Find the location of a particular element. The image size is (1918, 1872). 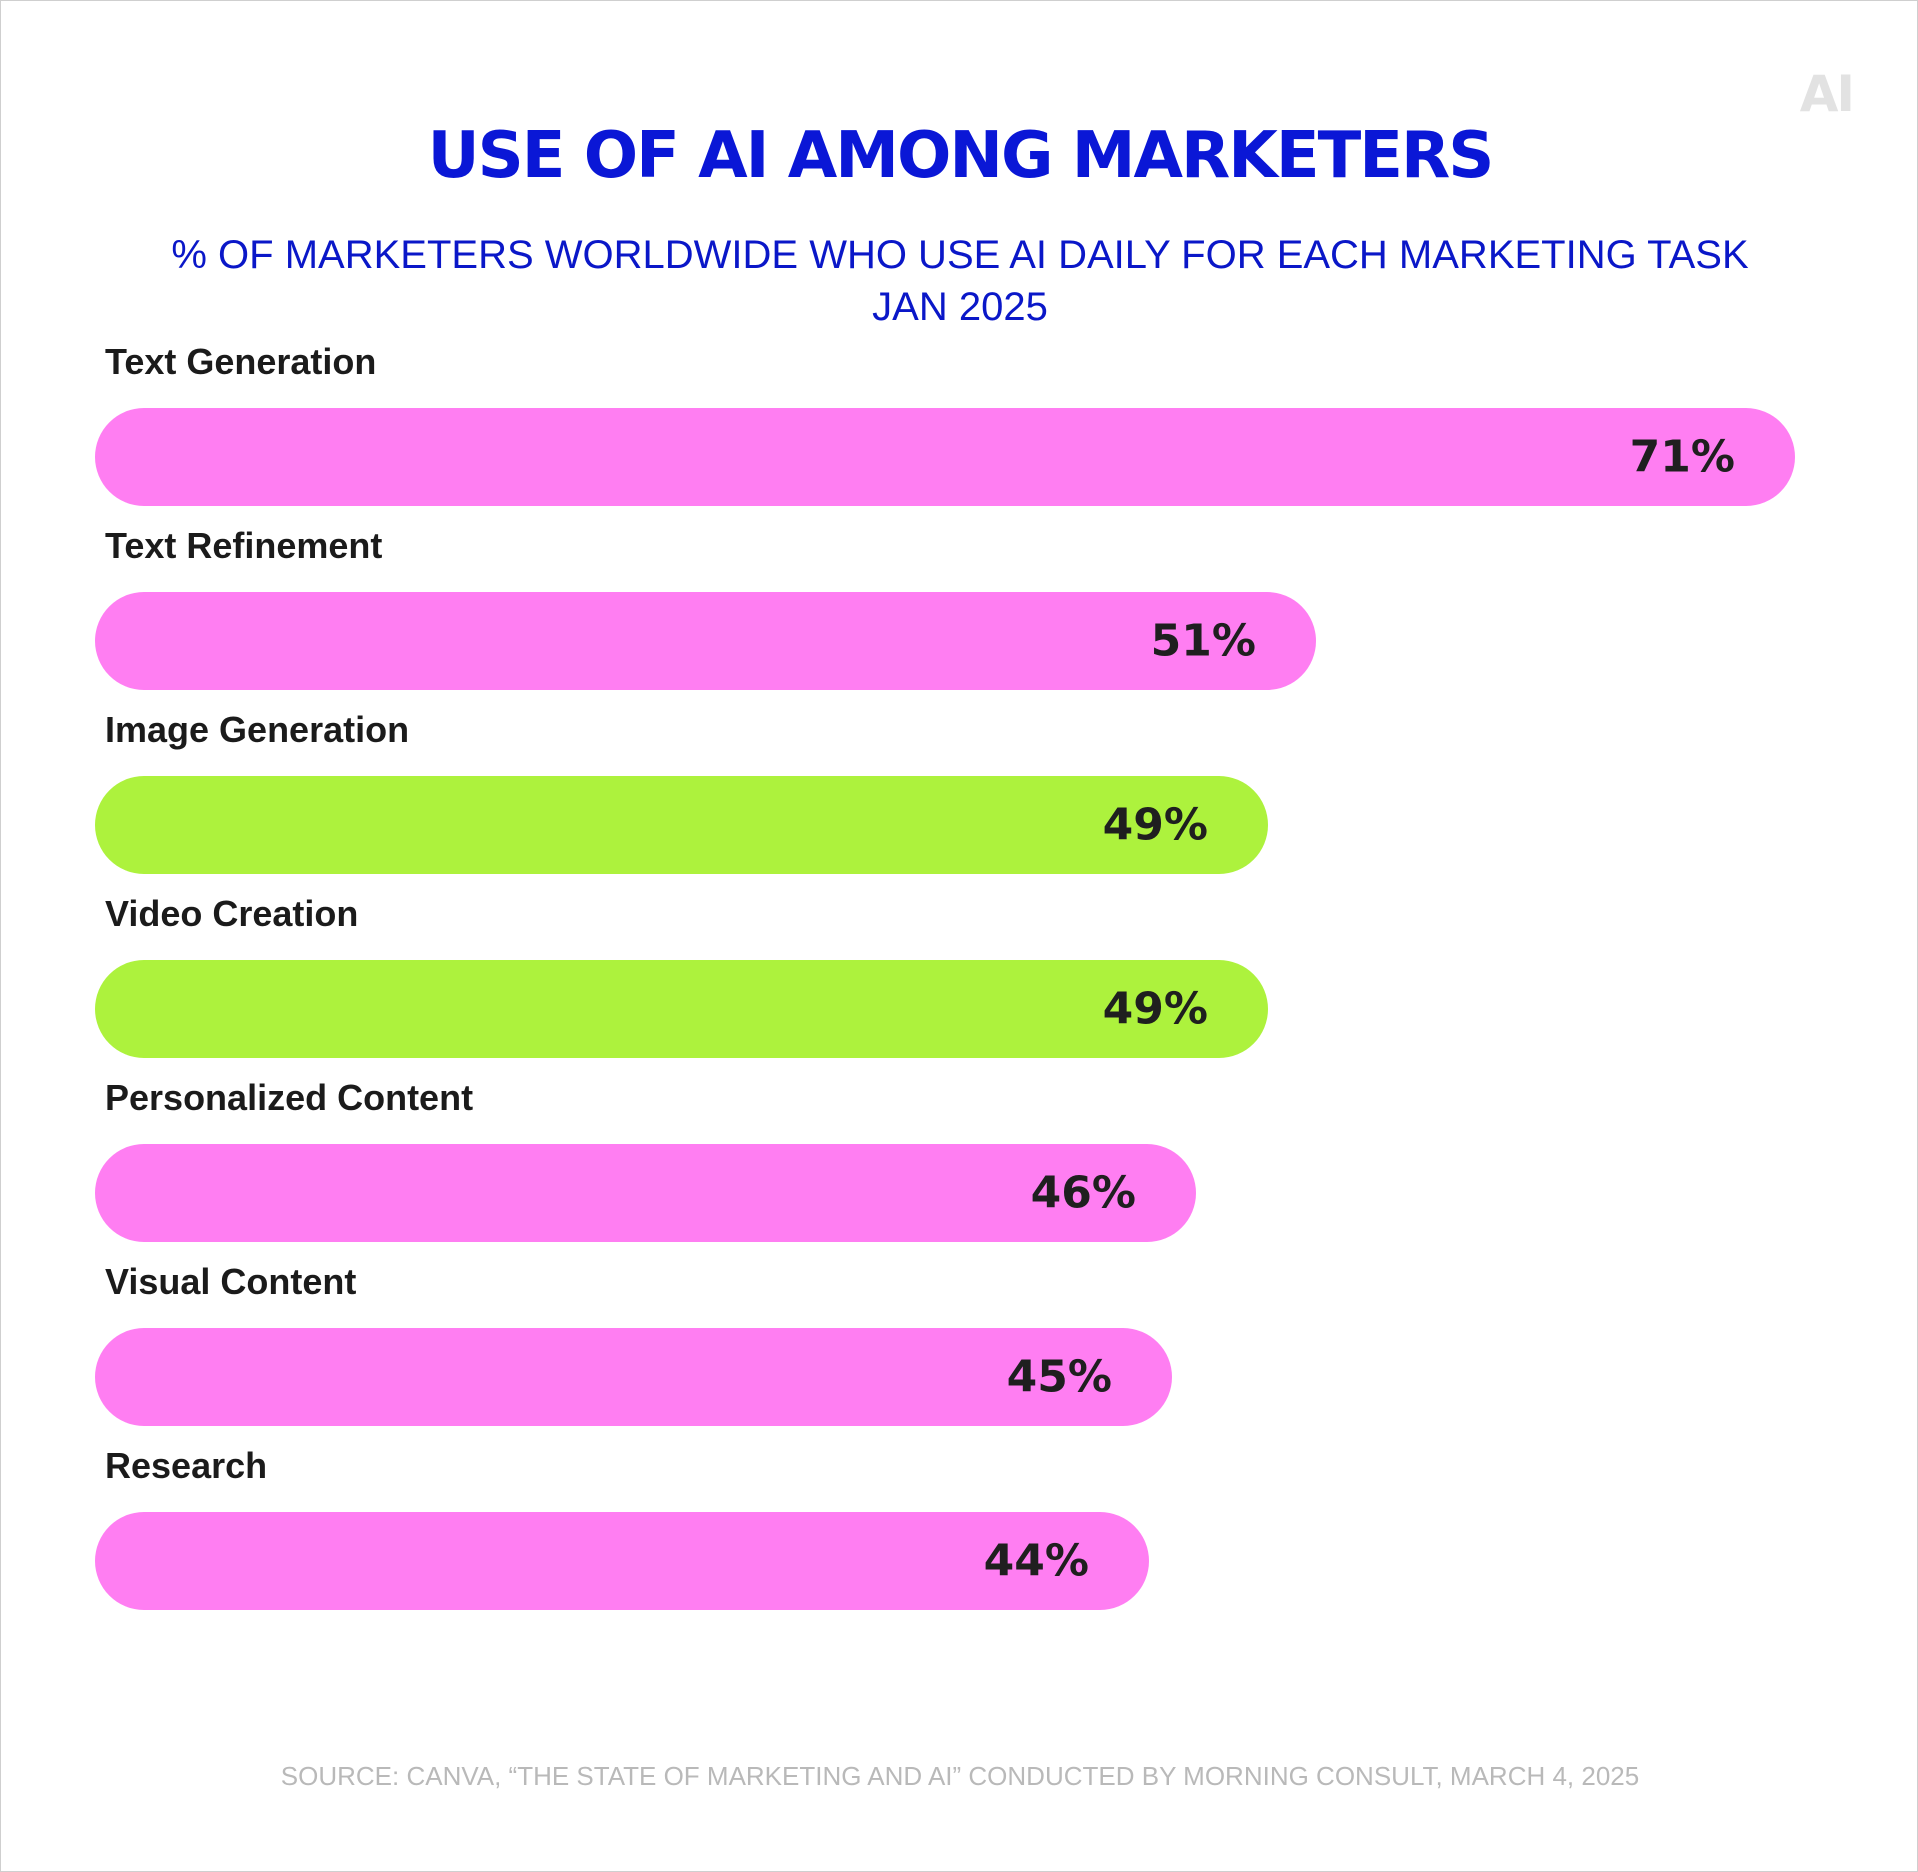

bar-label: Video Creation is located at coordinates (232, 913).